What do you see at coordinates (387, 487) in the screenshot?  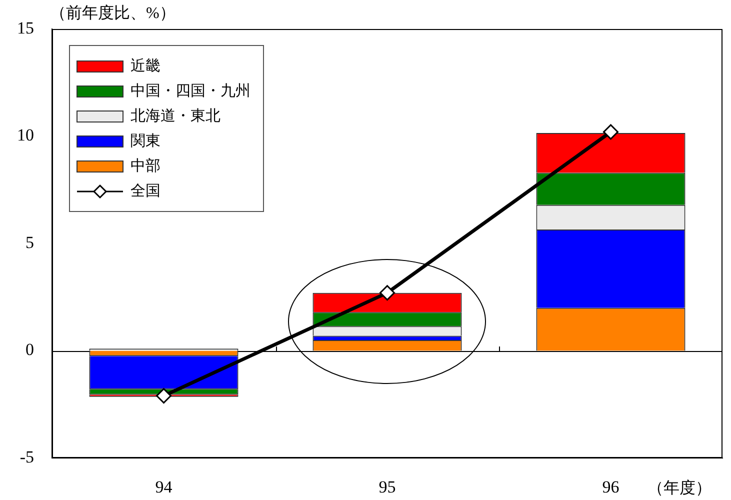 I see `x-tick-label: 95` at bounding box center [387, 487].